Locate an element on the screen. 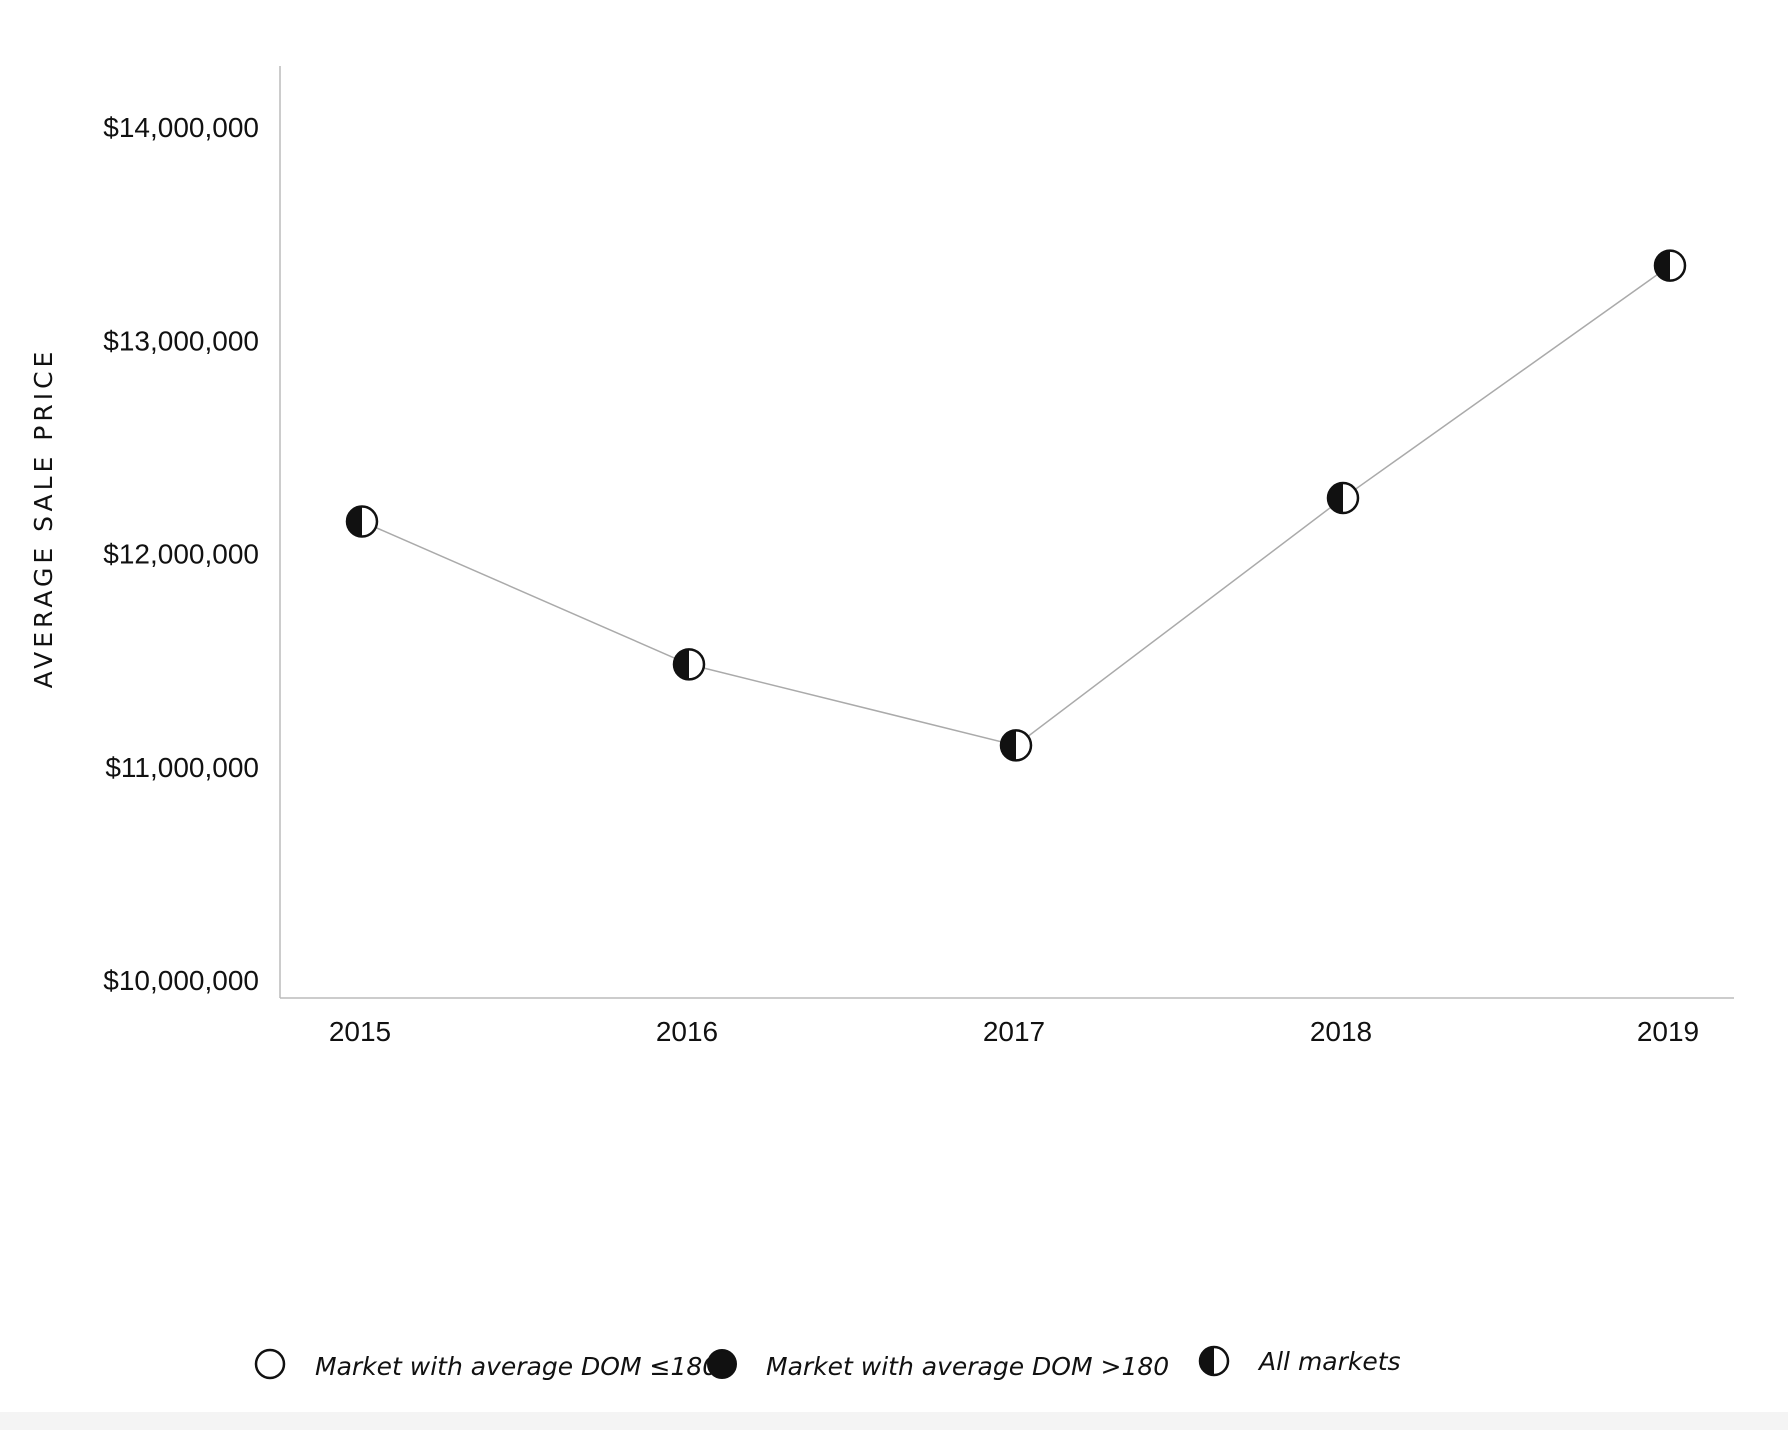 The image size is (1788, 1430). legend-marker-ring is located at coordinates (1214, 1361).